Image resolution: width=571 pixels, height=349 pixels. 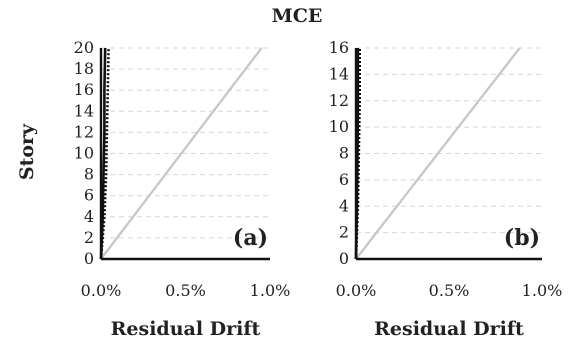 I want to click on y-tick-label-b-7: 14, so click(x=339, y=73).